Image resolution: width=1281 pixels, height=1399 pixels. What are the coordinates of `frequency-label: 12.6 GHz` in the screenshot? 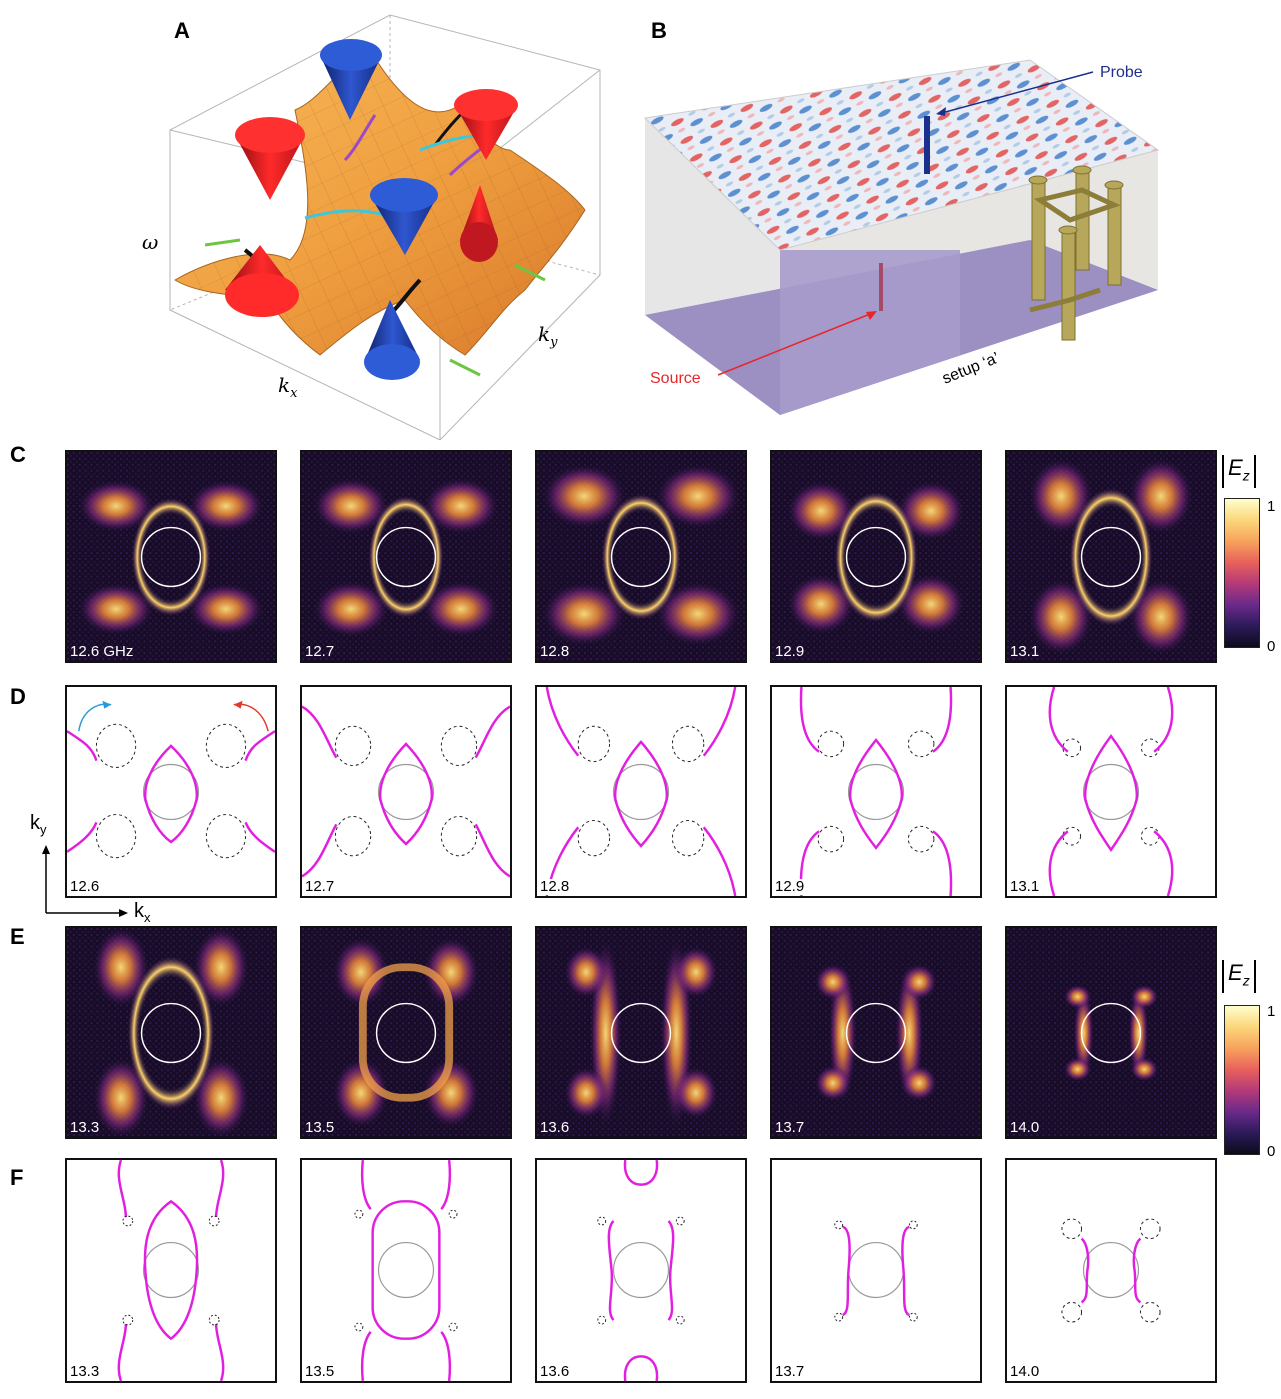 It's located at (102, 651).